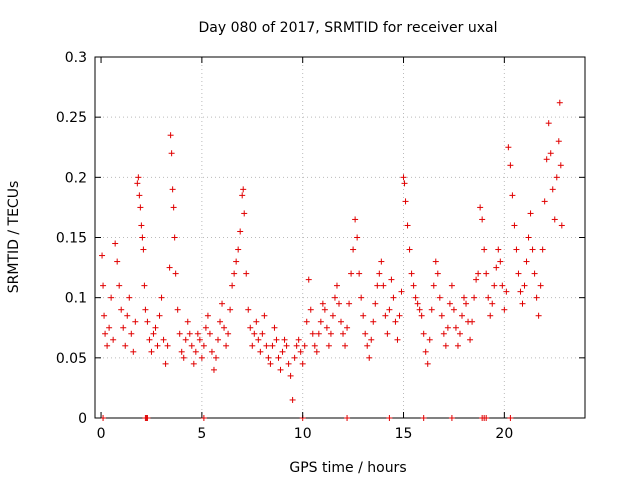  Describe the element at coordinates (76, 299) in the screenshot. I see `y-tick-label: 0.1` at that location.